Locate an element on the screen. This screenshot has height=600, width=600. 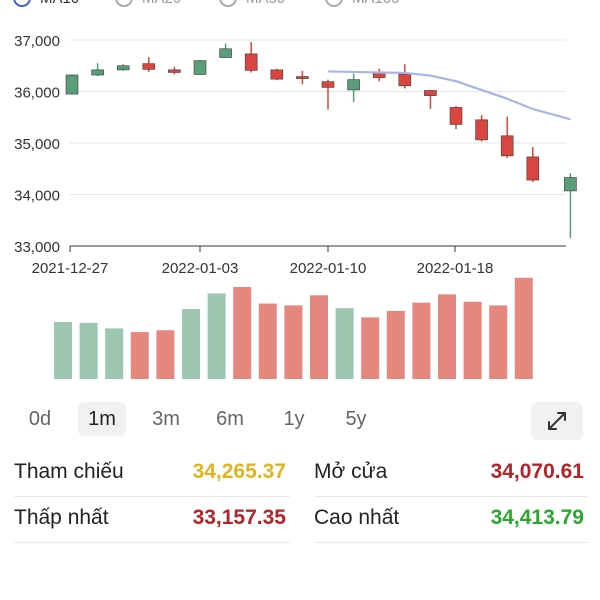
x-tick-label: 2021-12-27 is located at coordinates (70, 268).